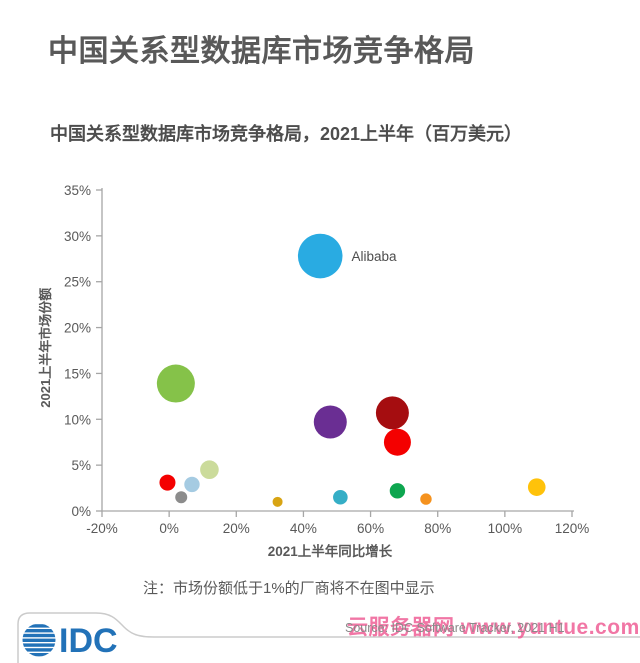  What do you see at coordinates (277, 501) in the screenshot?
I see `bubble-vendor-gold` at bounding box center [277, 501].